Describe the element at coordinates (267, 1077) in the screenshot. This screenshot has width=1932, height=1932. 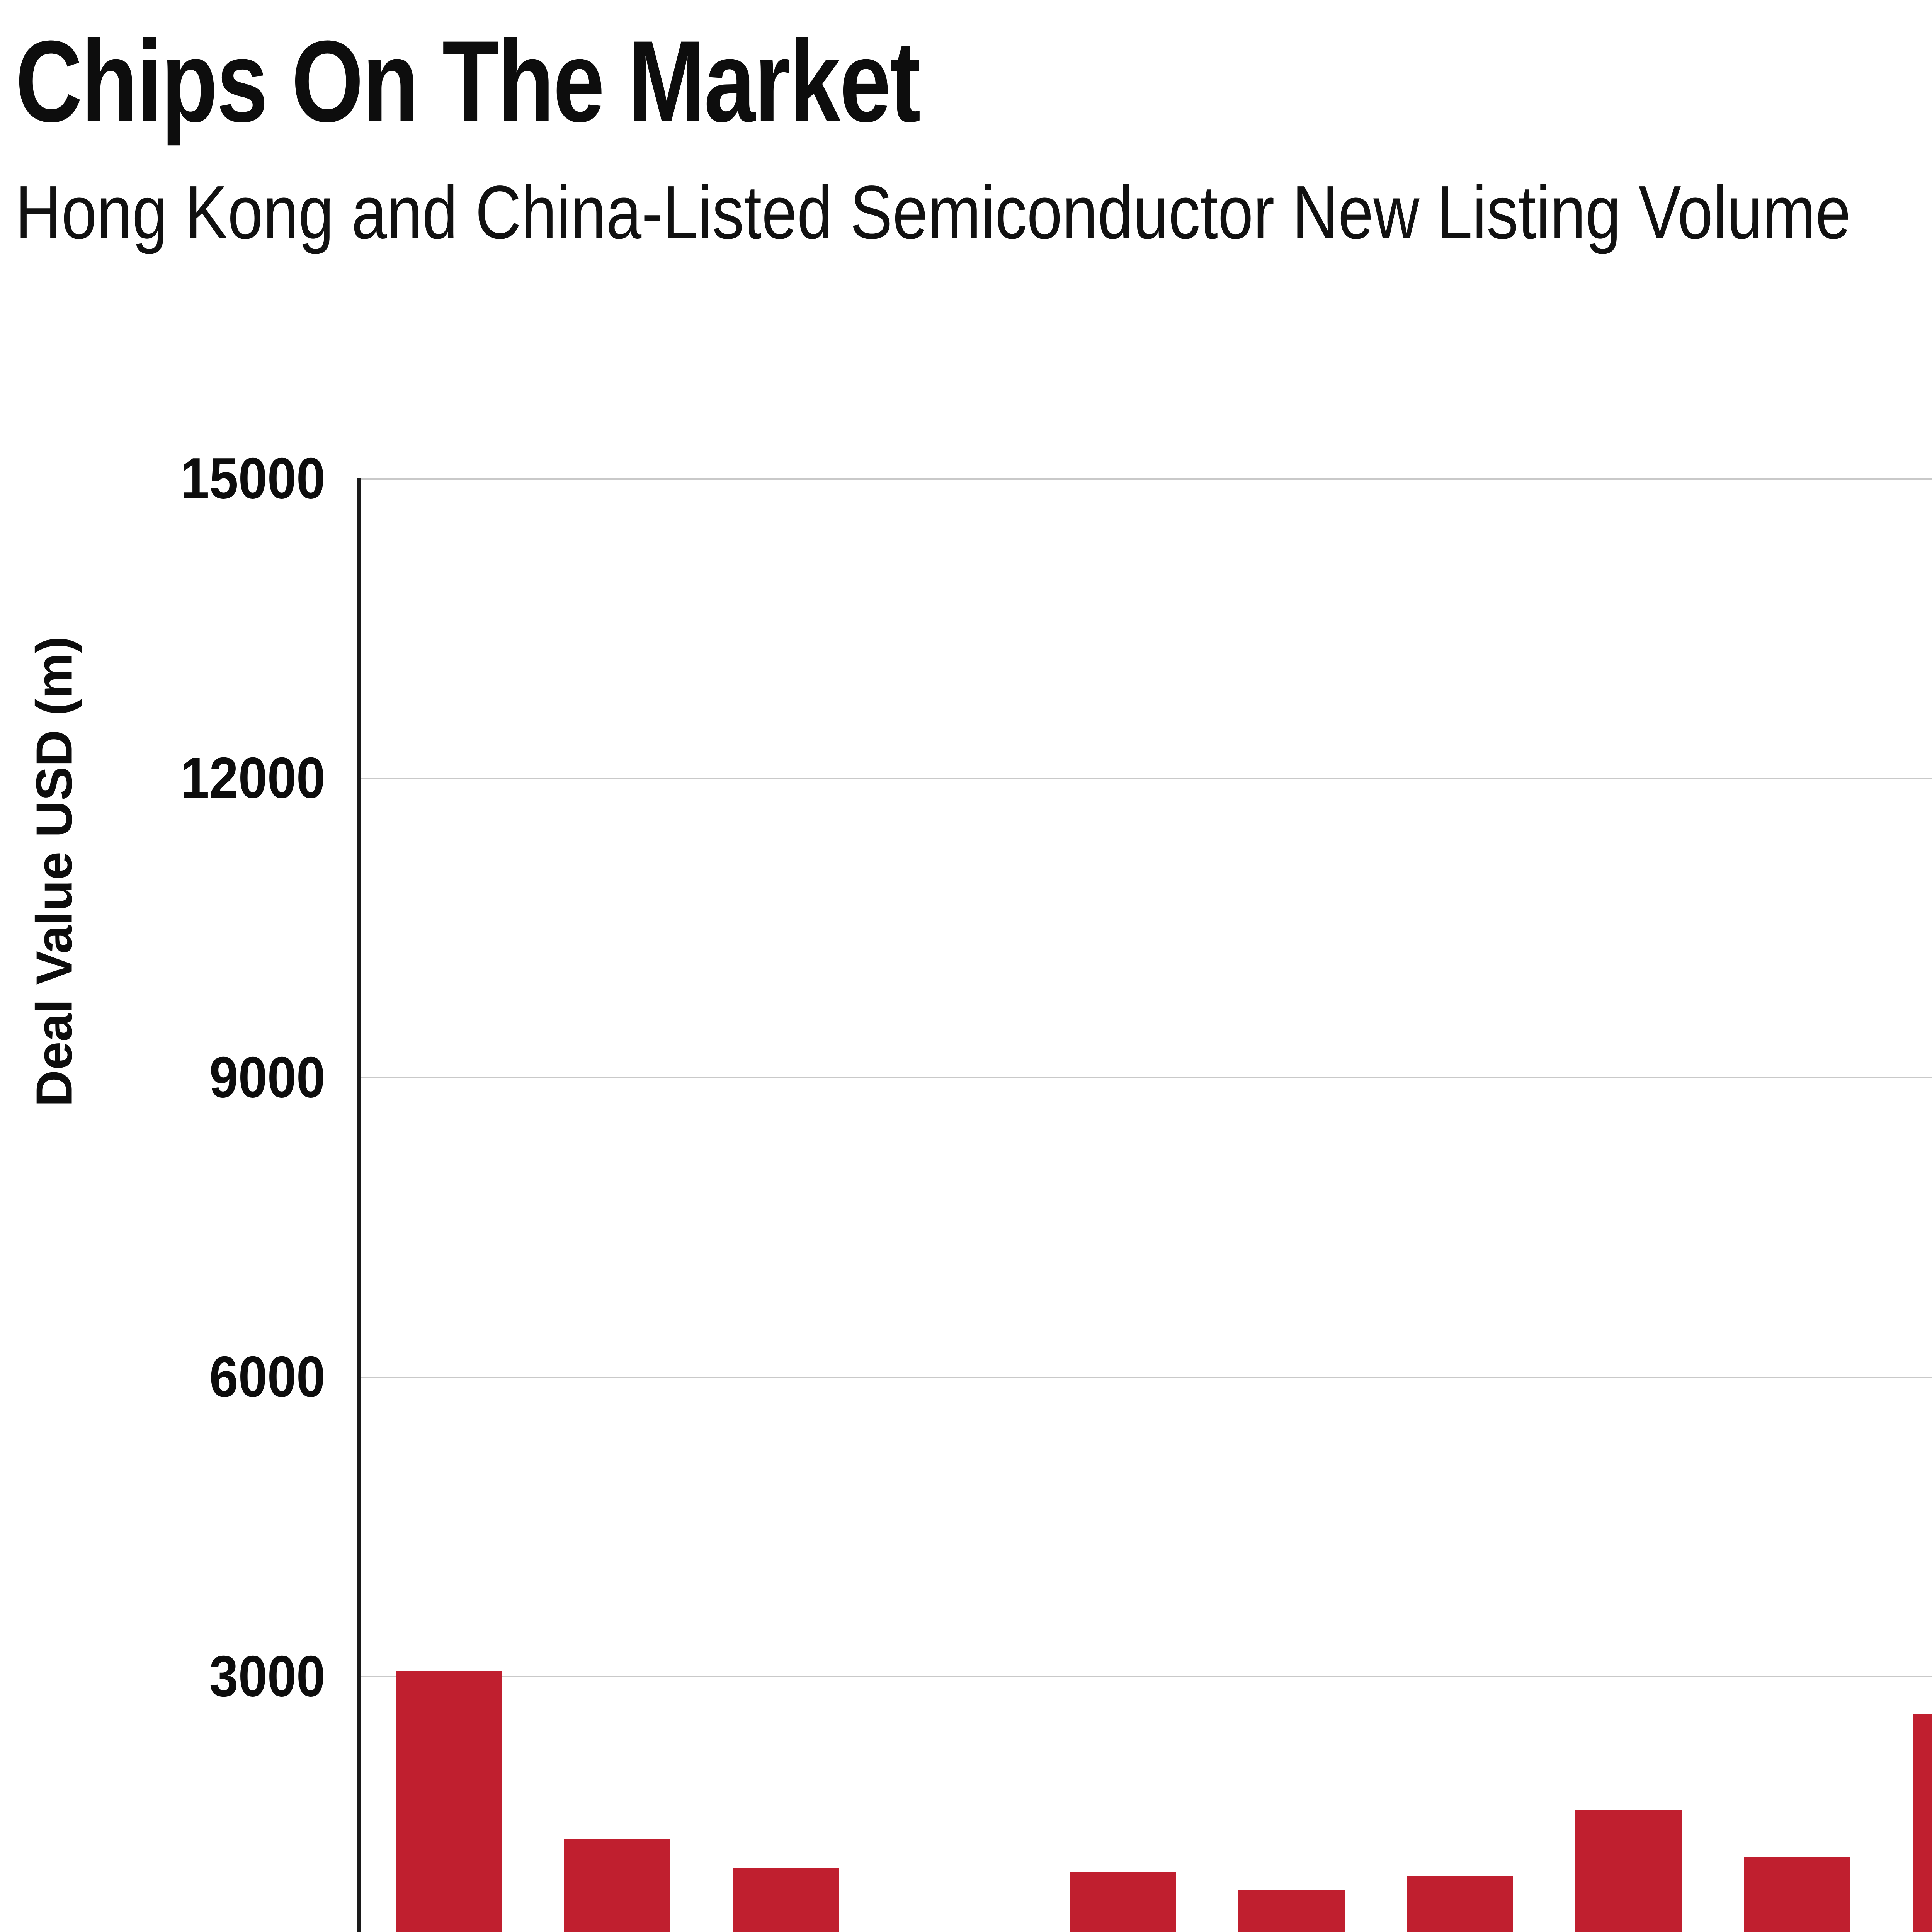
I see `y-axis-tick-label: 9000` at that location.